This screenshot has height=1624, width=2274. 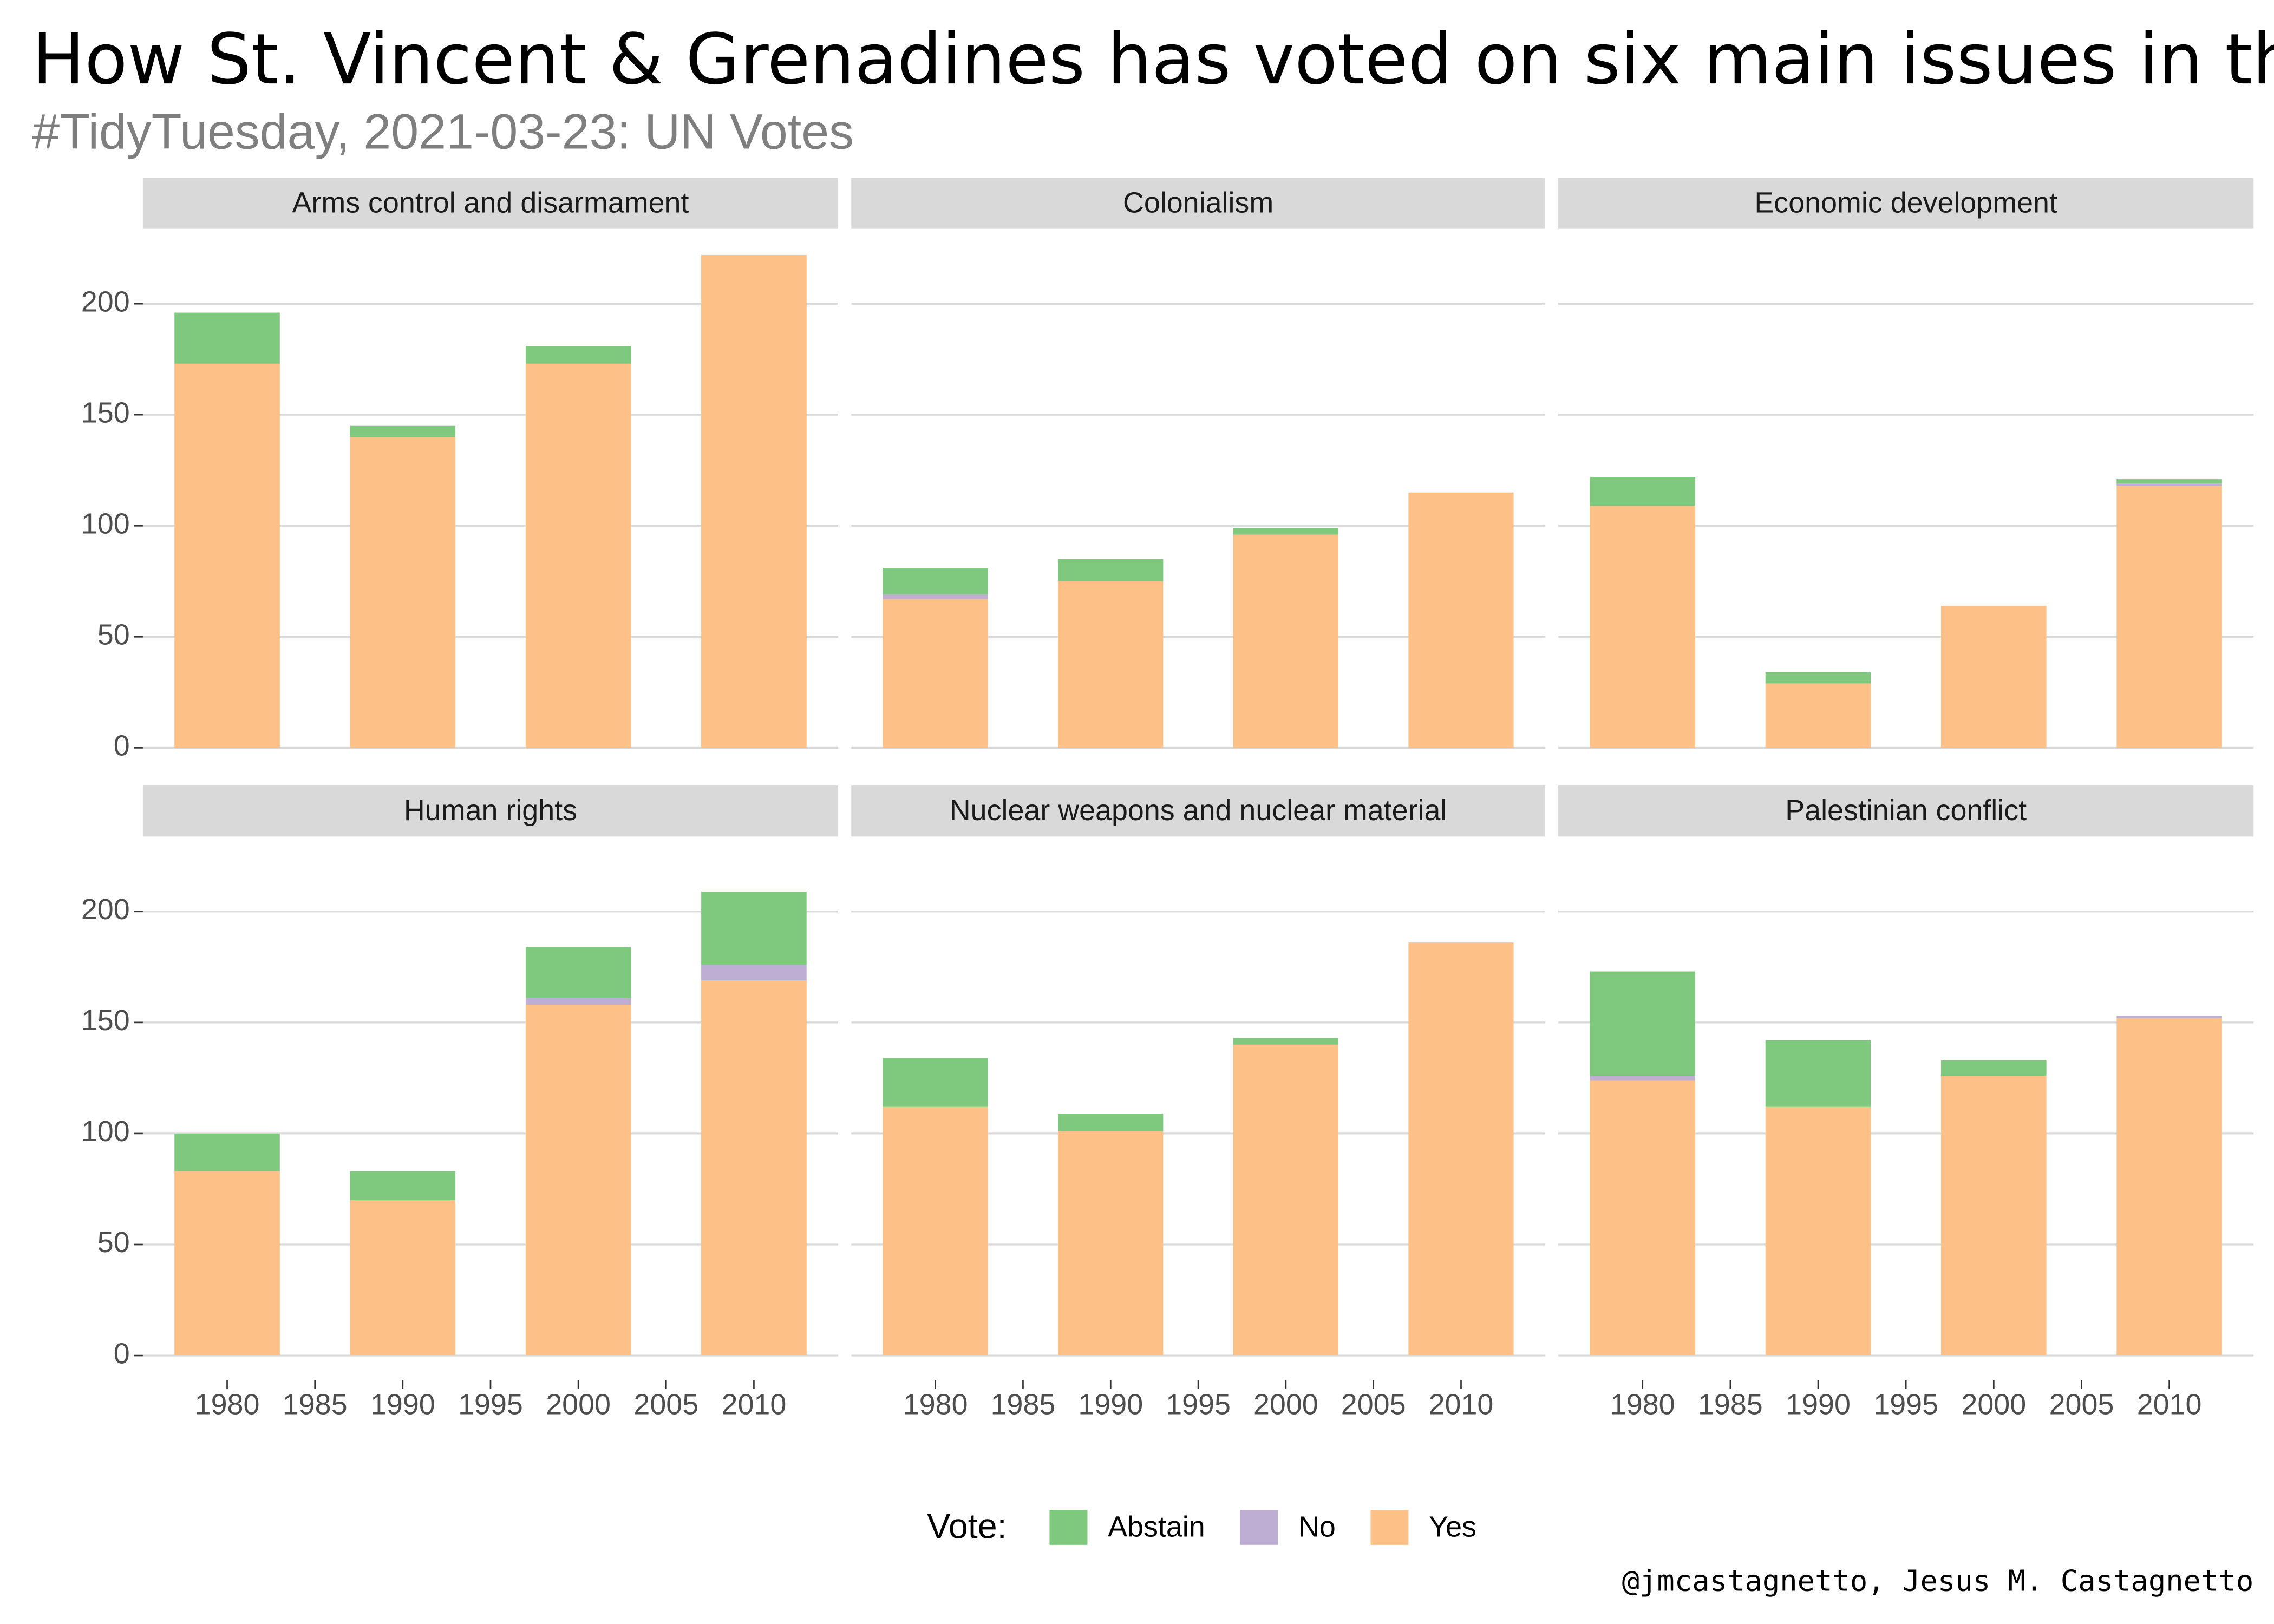 I want to click on facet-title: Palestinian conflict, so click(x=1906, y=810).